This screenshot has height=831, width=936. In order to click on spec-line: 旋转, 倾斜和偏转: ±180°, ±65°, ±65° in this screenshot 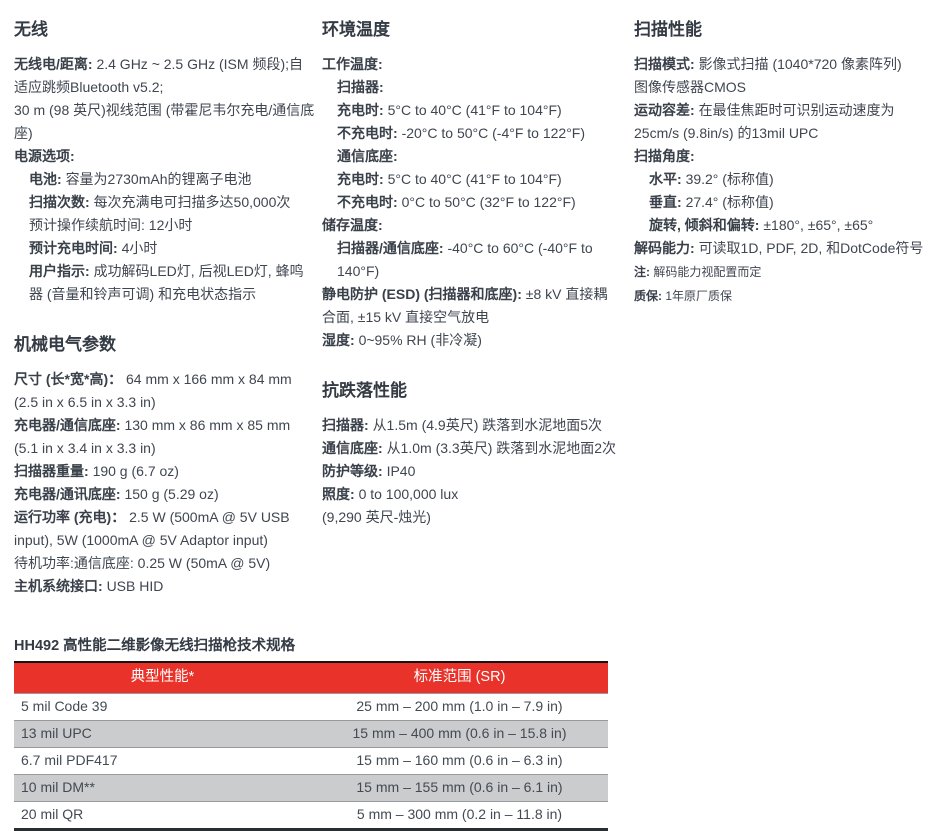, I will do `click(779, 225)`.